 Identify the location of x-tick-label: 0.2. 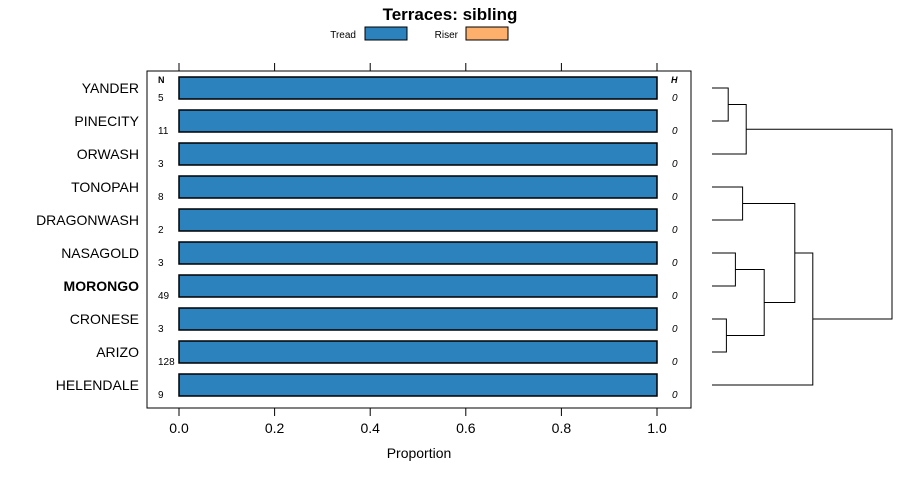
(275, 428).